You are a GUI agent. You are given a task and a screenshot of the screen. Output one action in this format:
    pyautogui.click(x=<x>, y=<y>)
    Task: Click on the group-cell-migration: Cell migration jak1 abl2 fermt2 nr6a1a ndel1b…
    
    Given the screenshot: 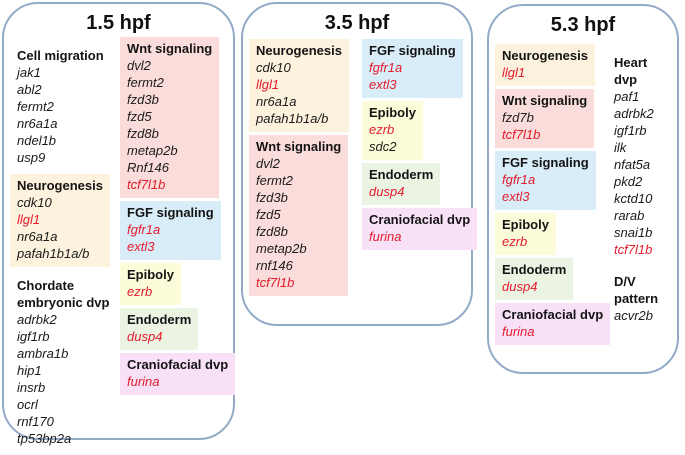 What is the action you would take?
    pyautogui.click(x=65, y=107)
    